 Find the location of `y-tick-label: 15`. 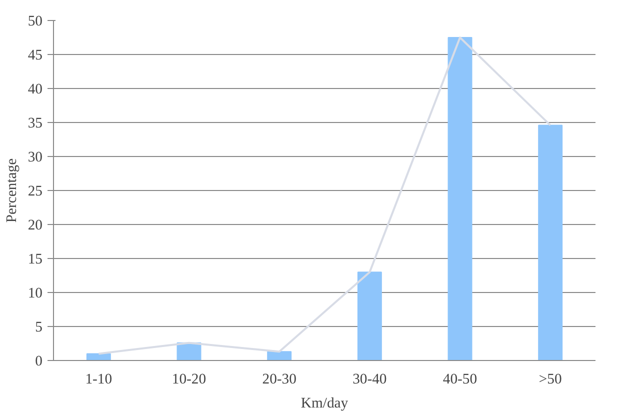

y-tick-label: 15 is located at coordinates (35, 260).